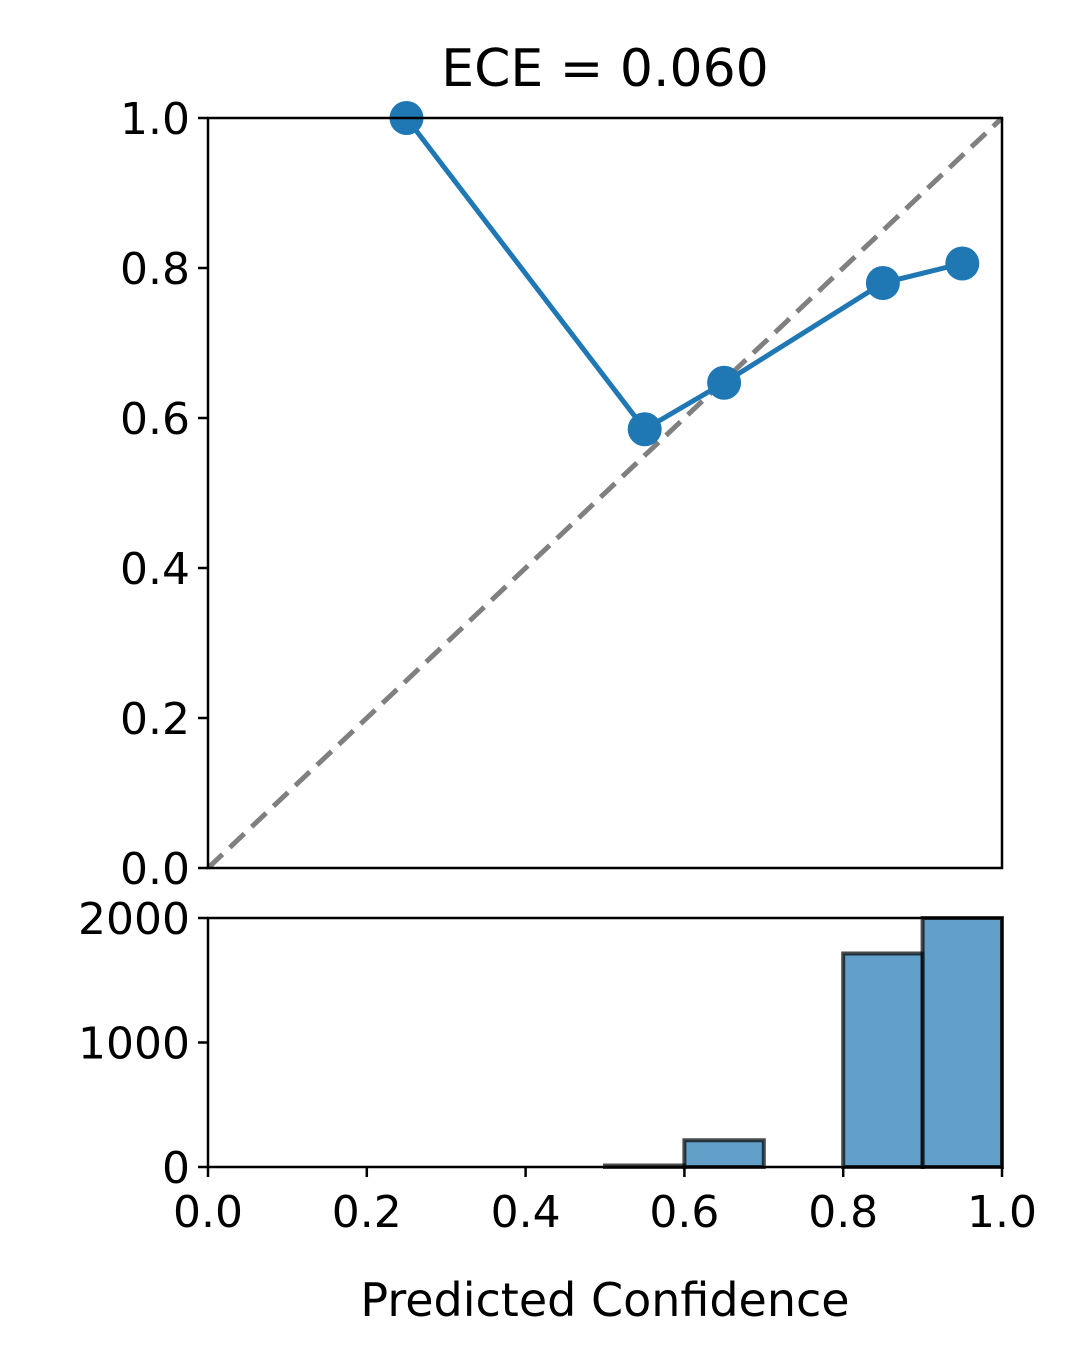 Image resolution: width=1082 pixels, height=1371 pixels. What do you see at coordinates (134, 919) in the screenshot?
I see `y-tick-label: 2000` at bounding box center [134, 919].